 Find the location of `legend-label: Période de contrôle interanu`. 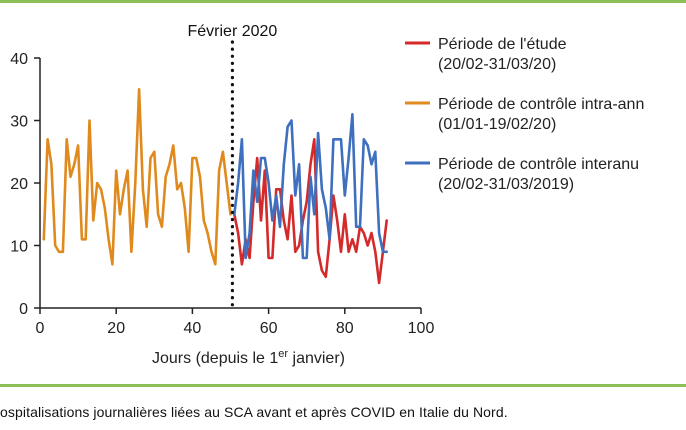

legend-label: Période de contrôle interanu is located at coordinates (538, 164).